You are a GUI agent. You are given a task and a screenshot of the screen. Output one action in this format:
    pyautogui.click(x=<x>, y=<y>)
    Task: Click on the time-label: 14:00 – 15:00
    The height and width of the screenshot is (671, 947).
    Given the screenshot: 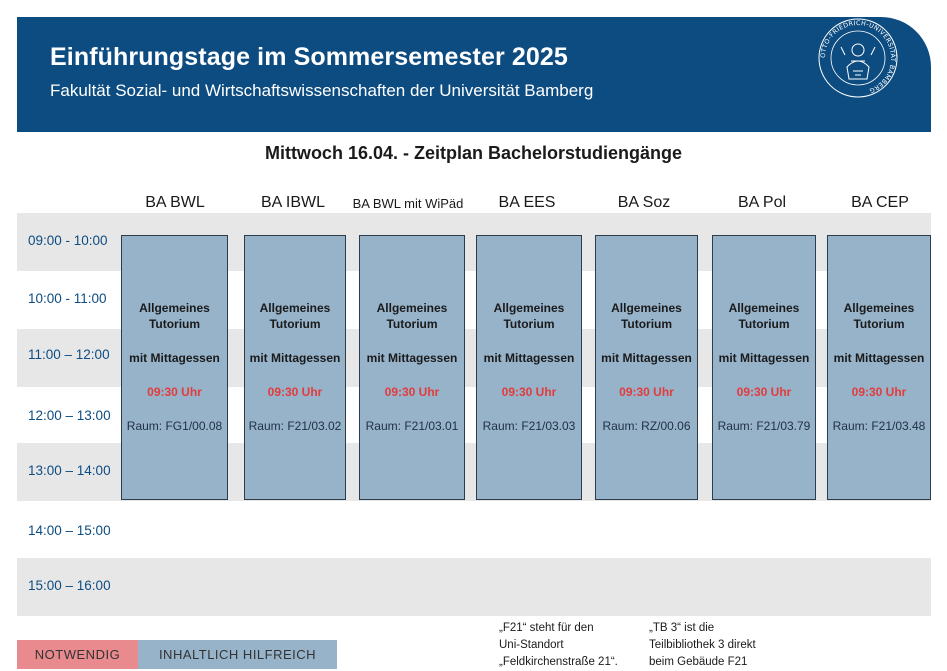 What is the action you would take?
    pyautogui.click(x=69, y=530)
    